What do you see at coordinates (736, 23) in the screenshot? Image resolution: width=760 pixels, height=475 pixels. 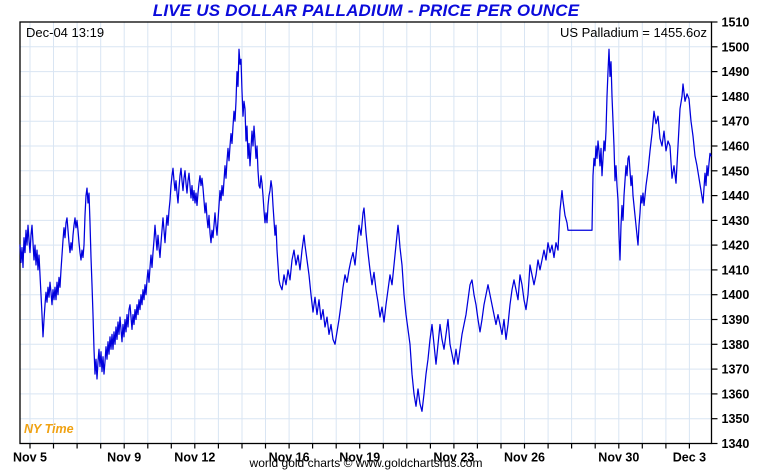 I see `y-tick-label: 1510` at bounding box center [736, 23].